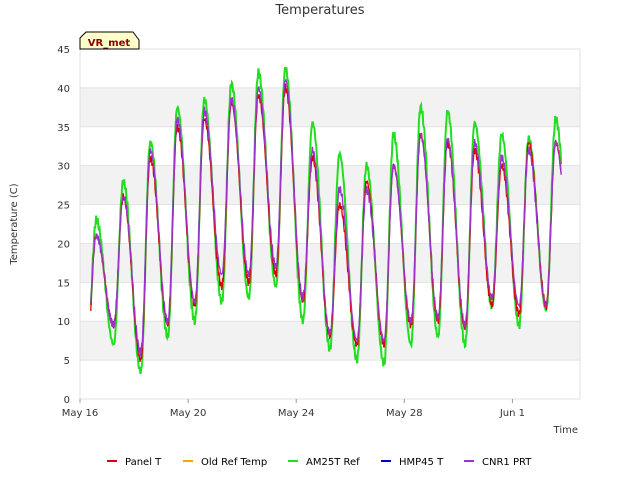 Image resolution: width=640 pixels, height=480 pixels. I want to click on x-tick-label: May 24, so click(296, 413).